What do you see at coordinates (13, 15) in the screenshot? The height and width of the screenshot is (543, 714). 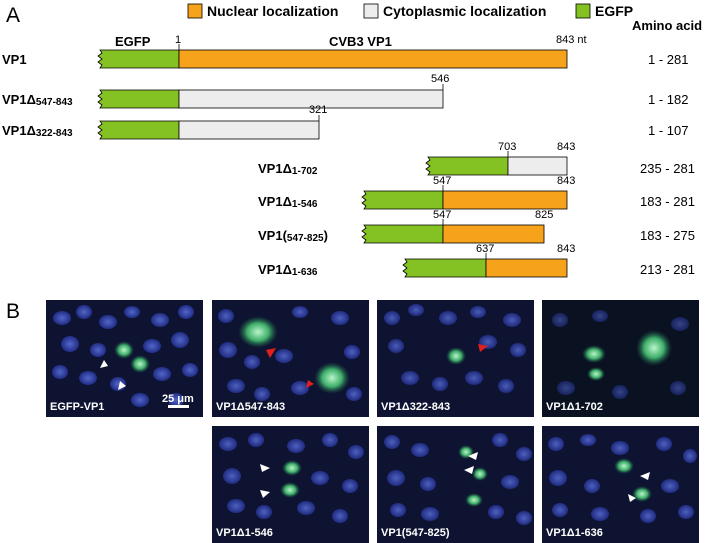 I see `panel-a-letter: A` at bounding box center [13, 15].